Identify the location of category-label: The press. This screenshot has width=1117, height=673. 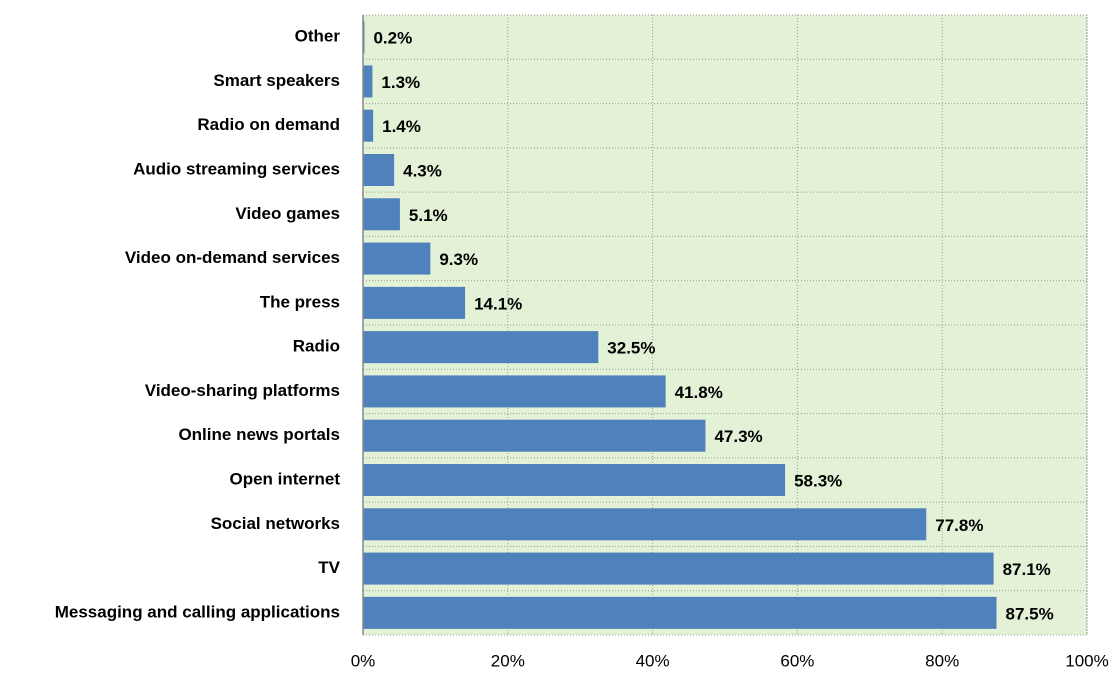
(300, 301).